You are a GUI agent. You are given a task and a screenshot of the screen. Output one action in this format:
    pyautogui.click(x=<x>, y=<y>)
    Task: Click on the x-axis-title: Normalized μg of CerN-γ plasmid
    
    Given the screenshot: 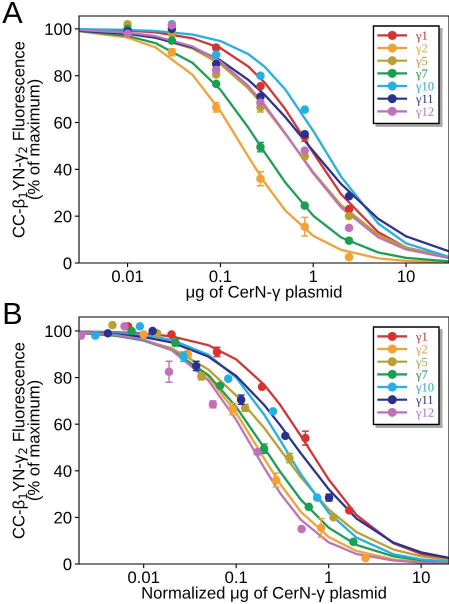 What is the action you would take?
    pyautogui.click(x=264, y=594)
    